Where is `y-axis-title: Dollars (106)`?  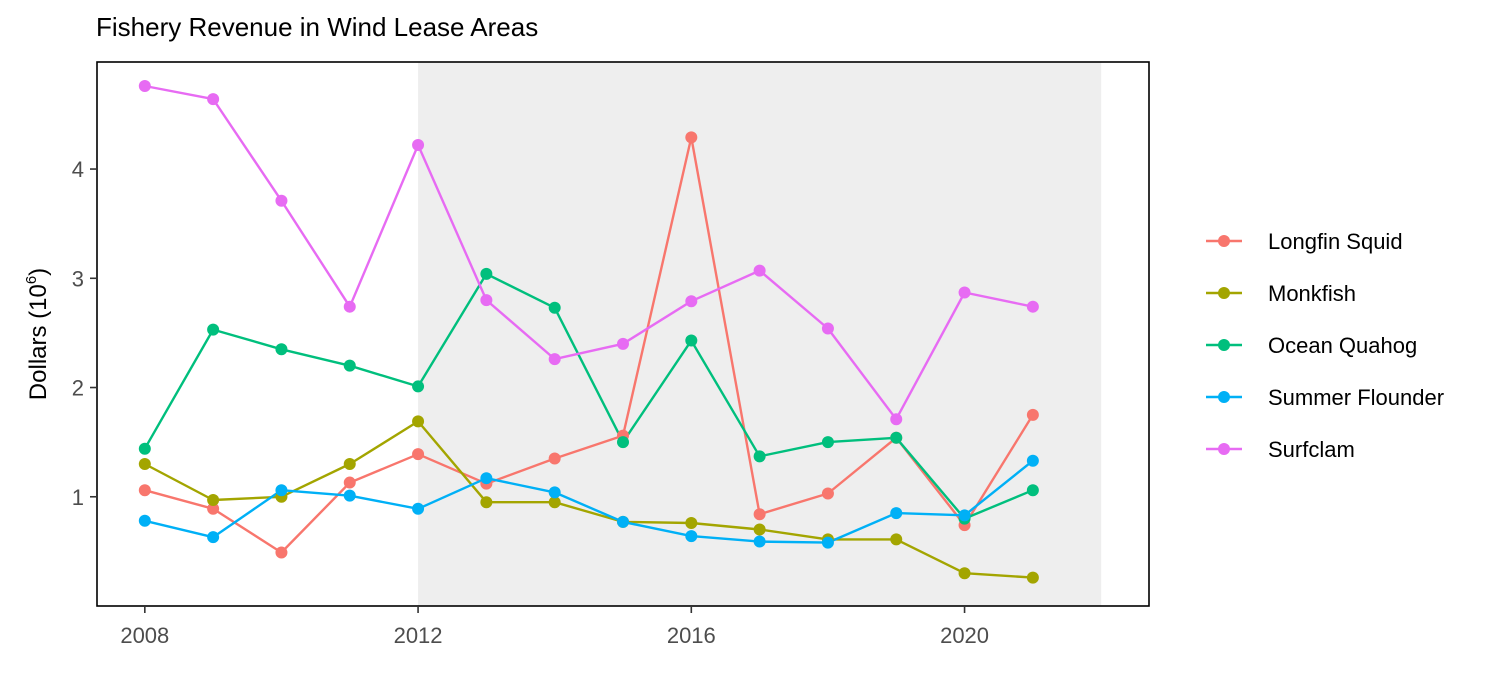
y-axis-title: Dollars (106) is located at coordinates (37, 334).